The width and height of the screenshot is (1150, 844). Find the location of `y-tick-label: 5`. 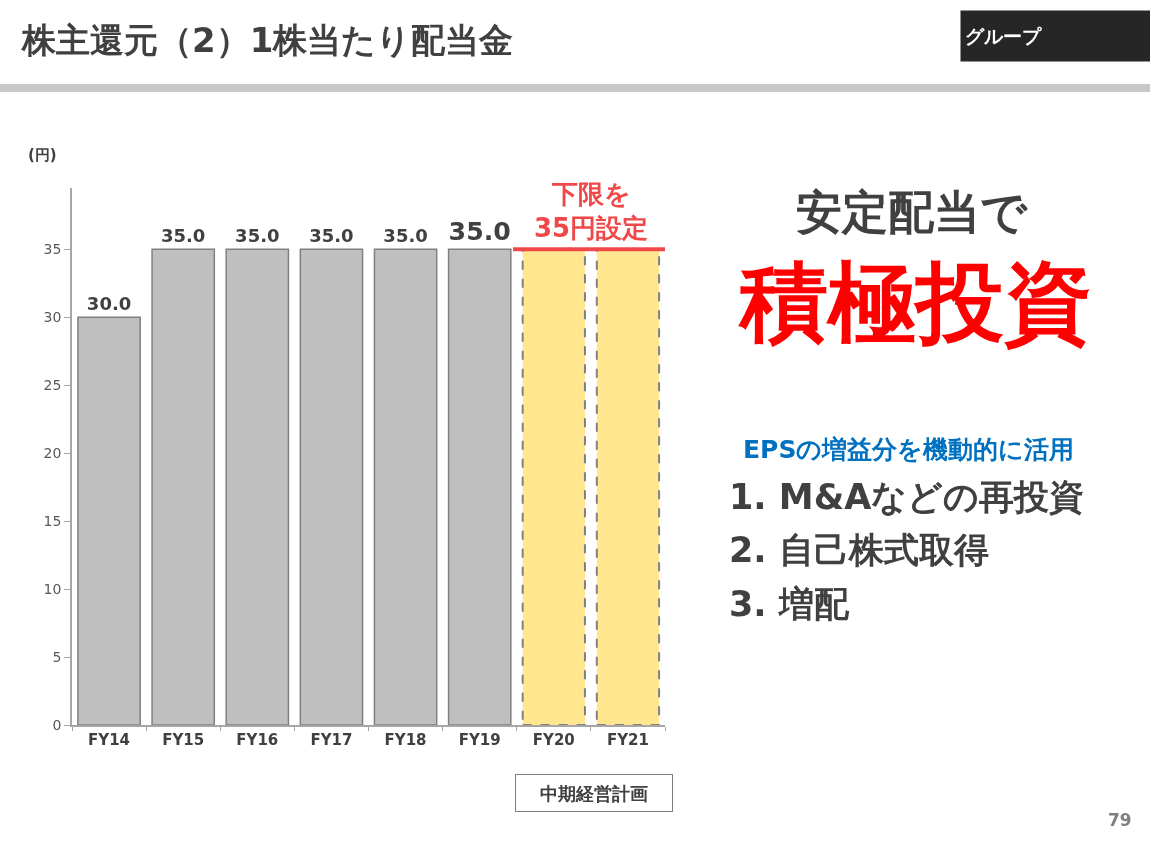

y-tick-label: 5 is located at coordinates (57, 656).